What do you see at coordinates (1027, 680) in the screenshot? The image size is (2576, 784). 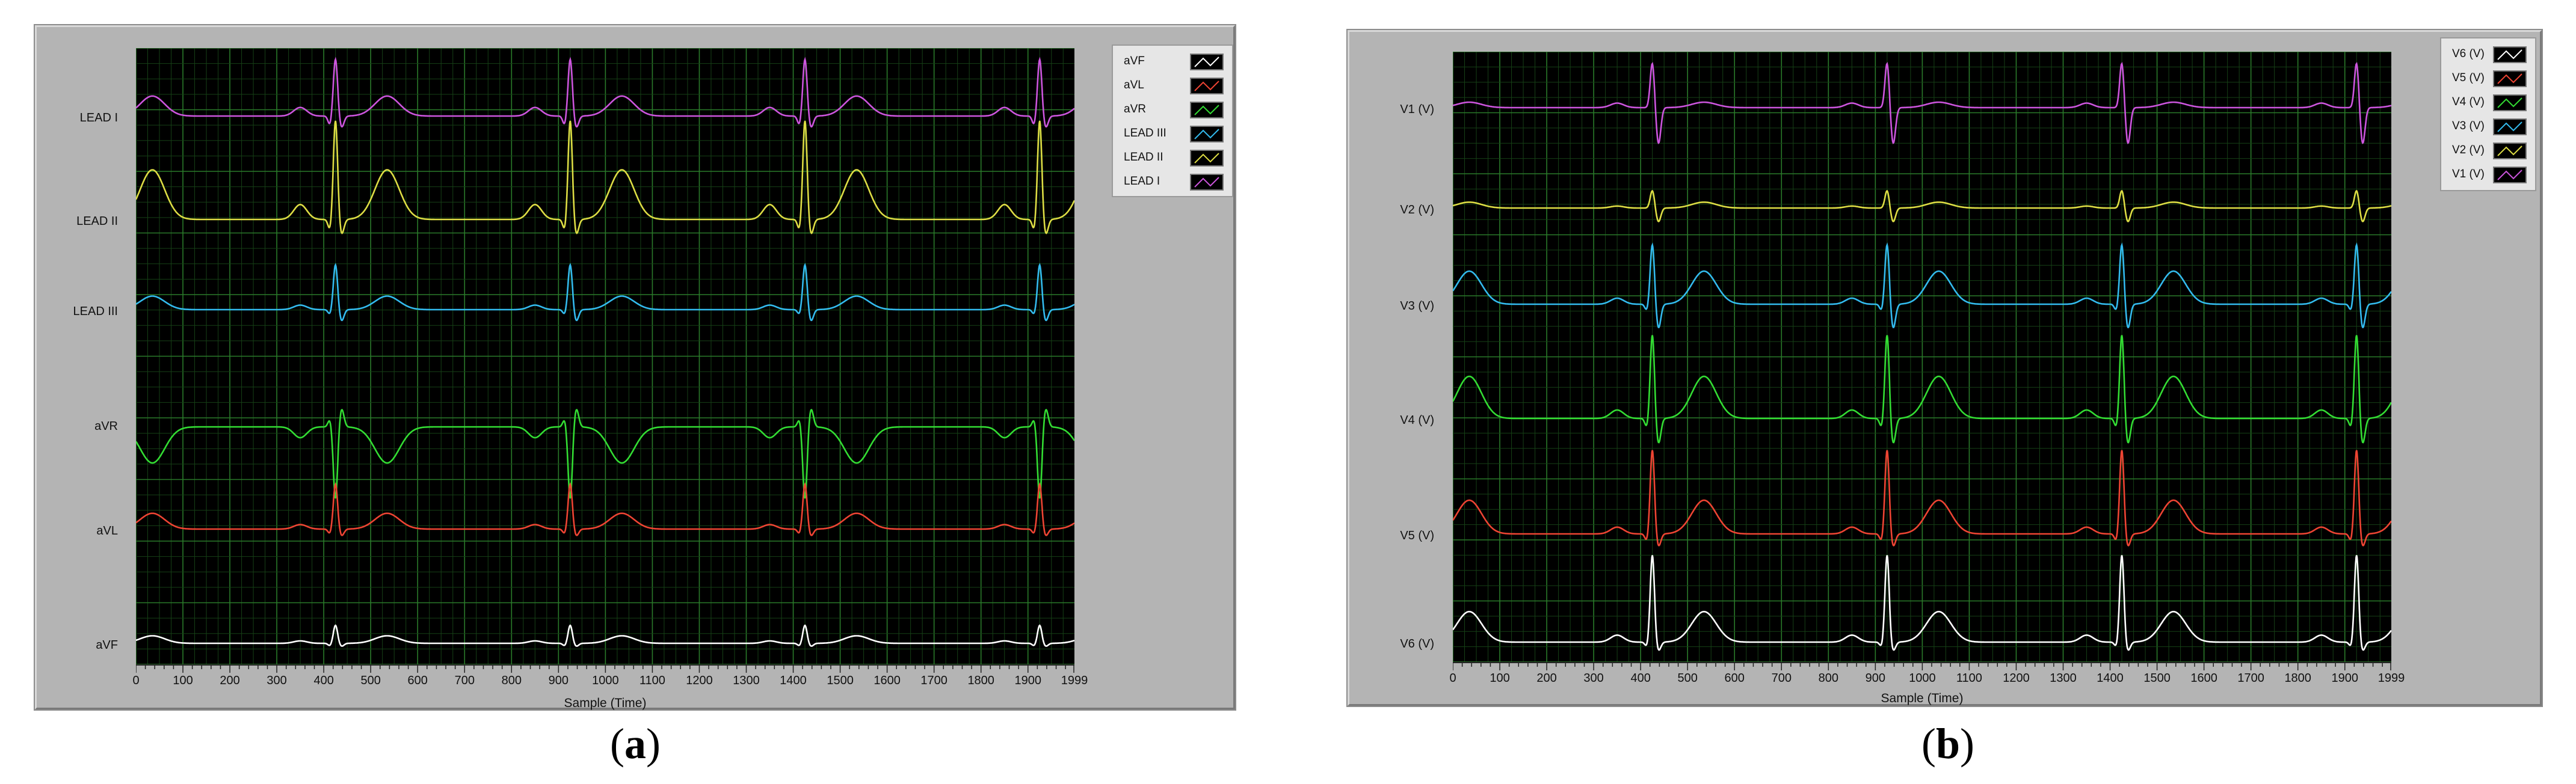 I see `x-tick-label: 1900` at bounding box center [1027, 680].